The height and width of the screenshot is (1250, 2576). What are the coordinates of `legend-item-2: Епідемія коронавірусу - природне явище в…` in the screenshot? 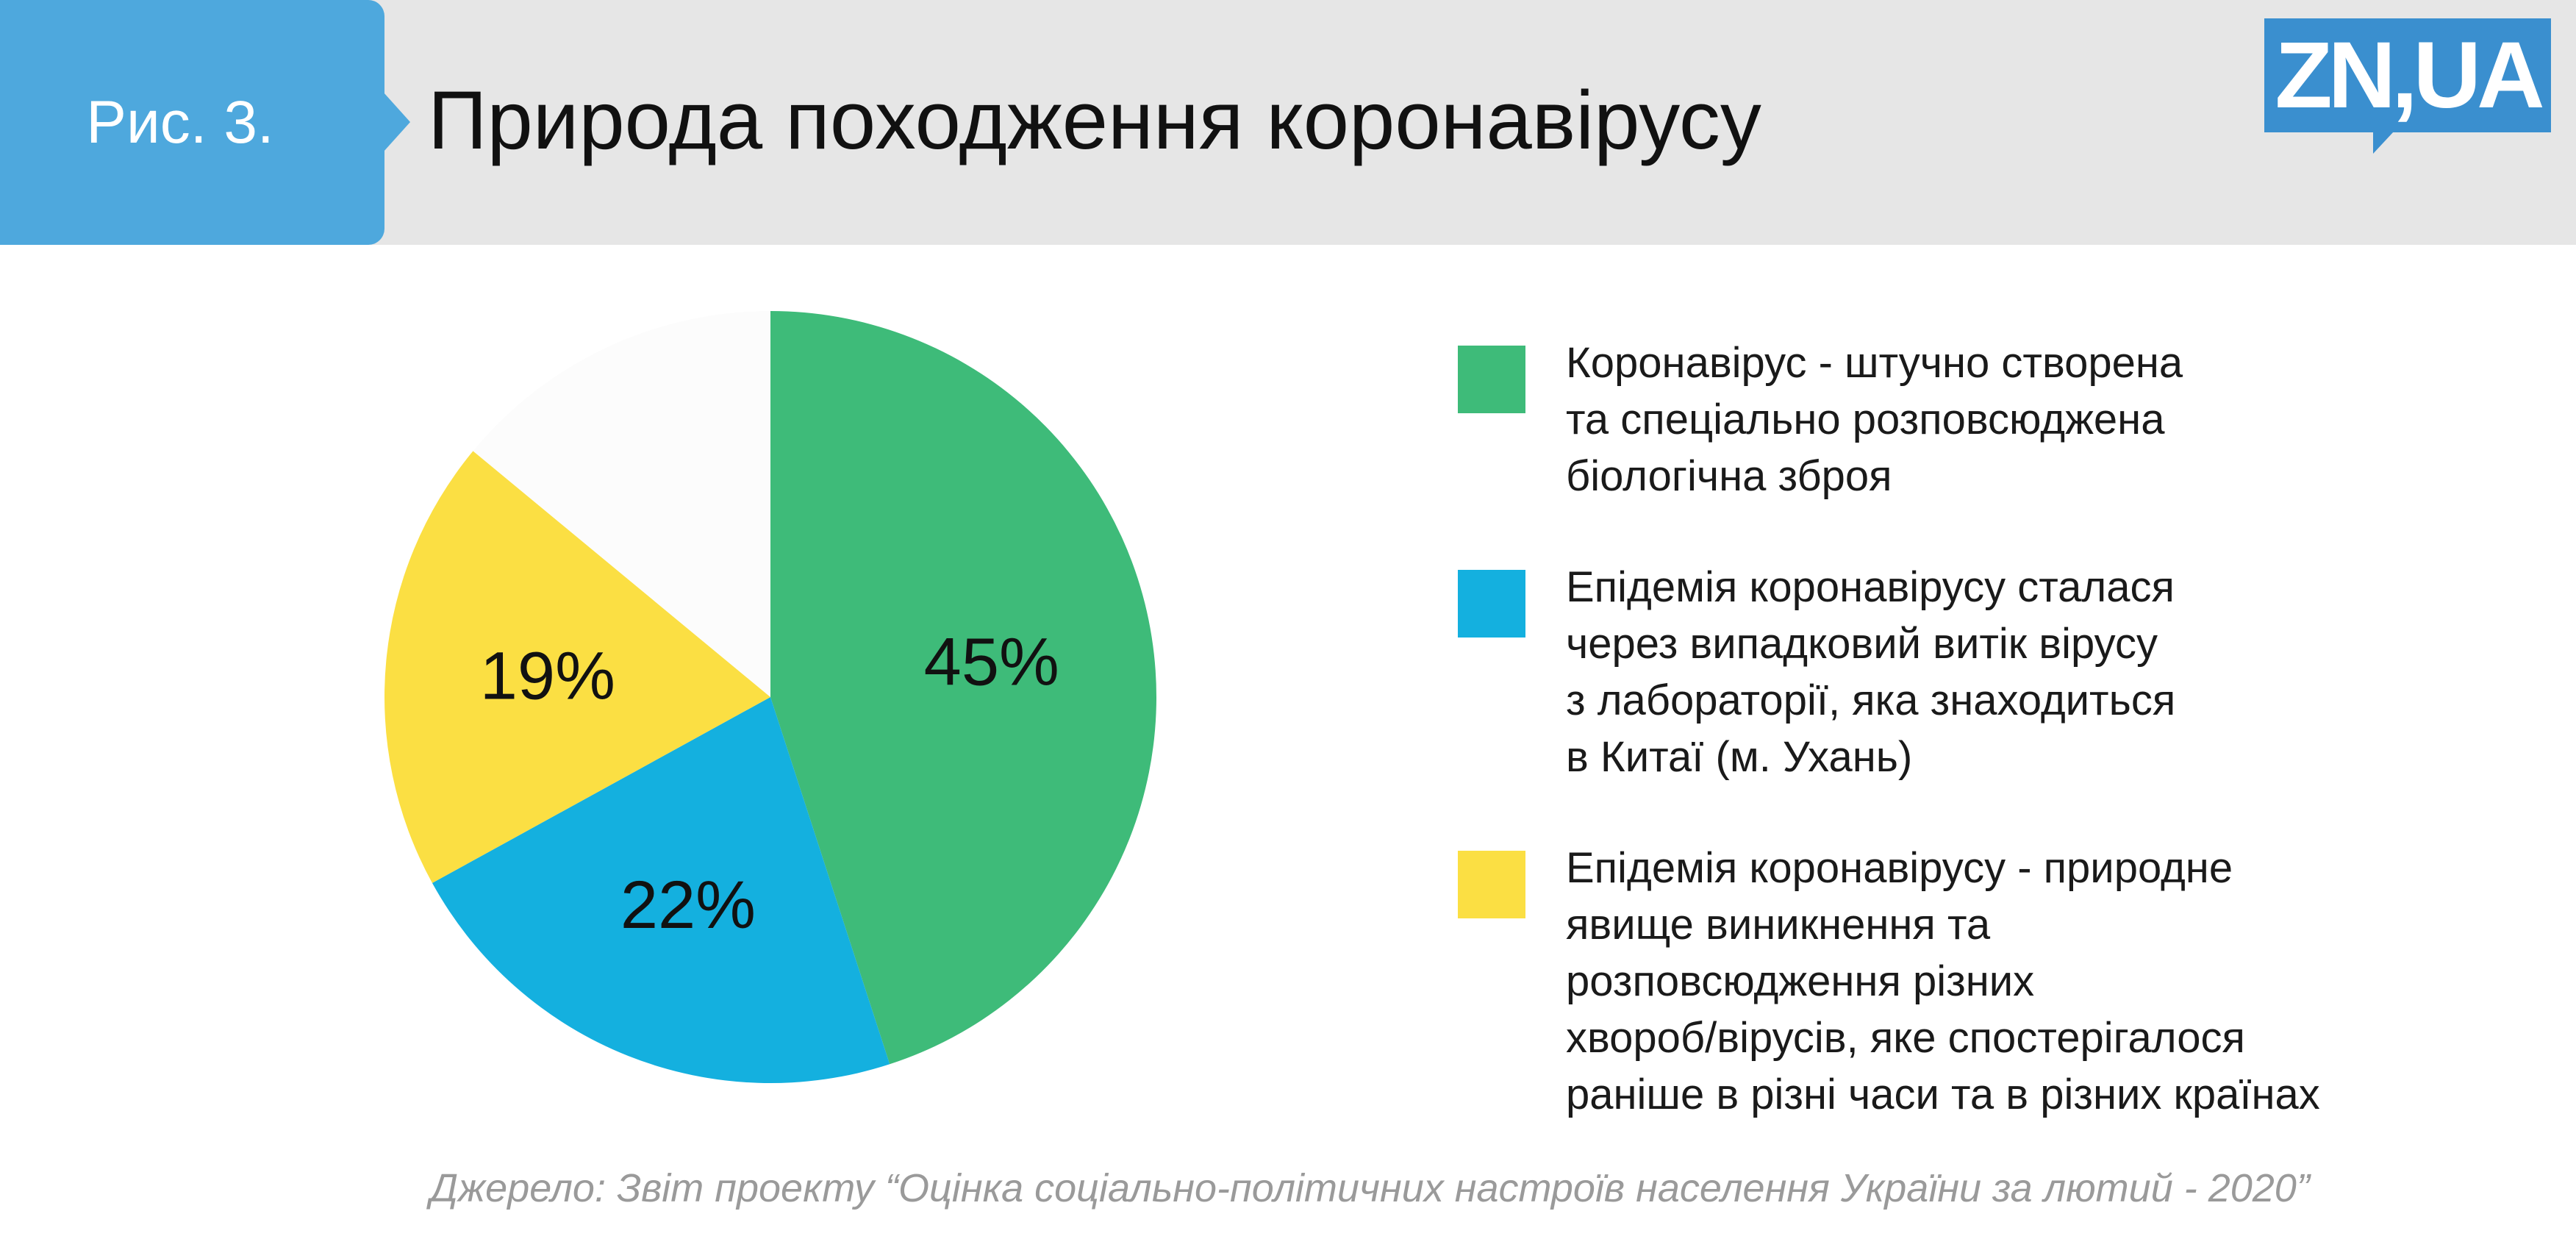 It's located at (1980, 982).